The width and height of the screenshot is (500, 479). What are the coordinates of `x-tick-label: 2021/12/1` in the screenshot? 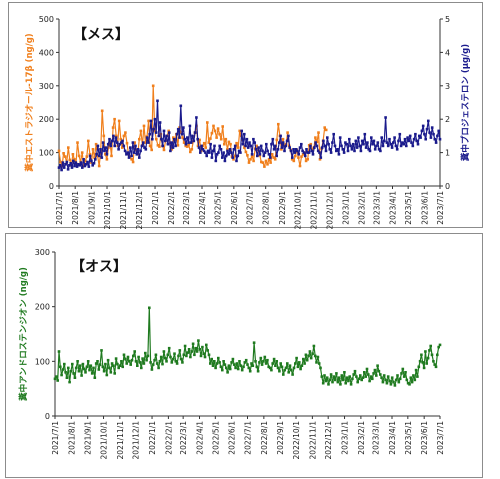 It's located at (139, 210).